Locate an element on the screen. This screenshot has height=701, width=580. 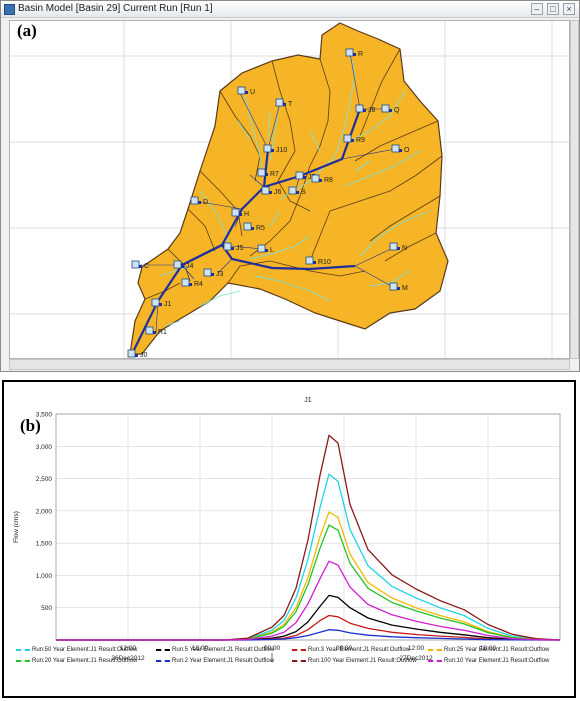
y-tick-label: 2,000 is located at coordinates (44, 511).